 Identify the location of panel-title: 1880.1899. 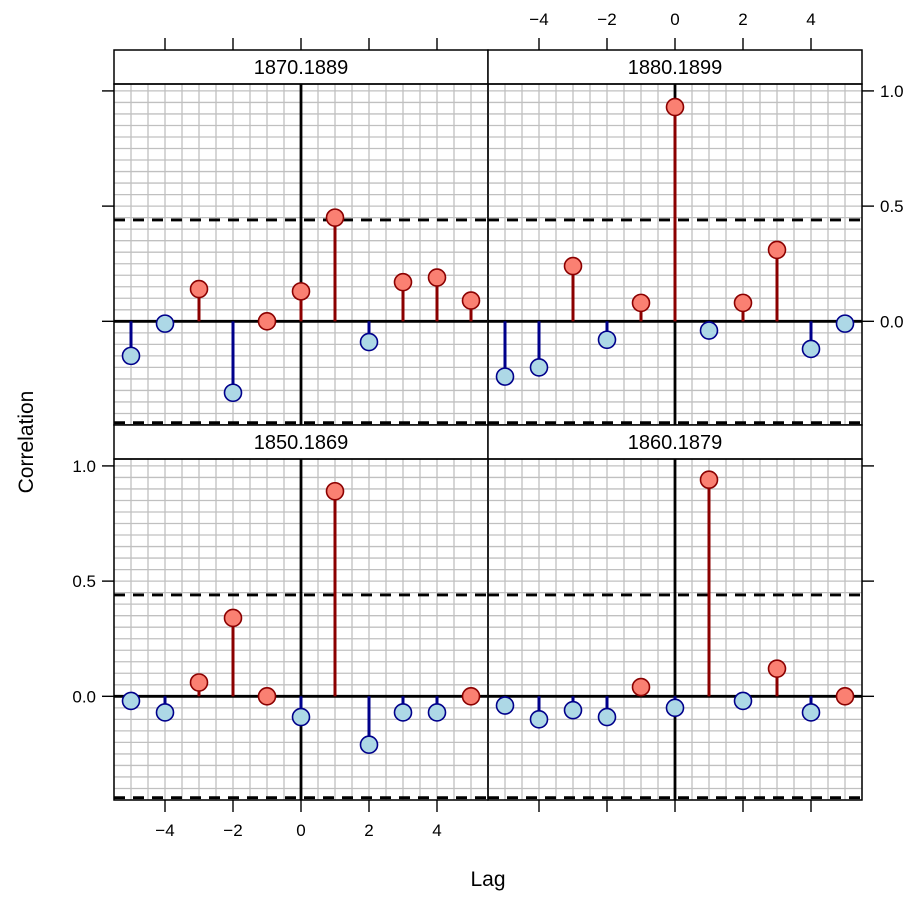
(675, 68).